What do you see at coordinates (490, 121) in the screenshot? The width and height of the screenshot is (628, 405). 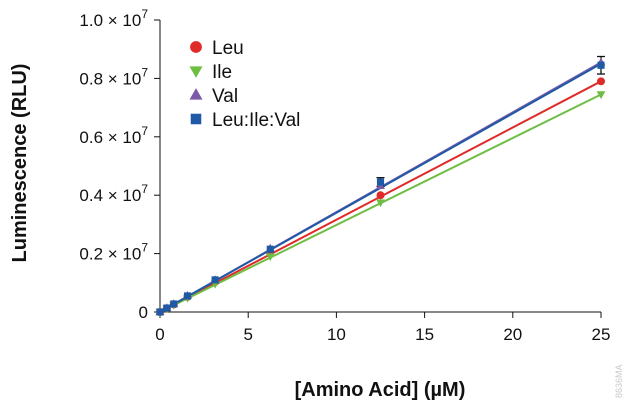 I see `error-bars` at bounding box center [490, 121].